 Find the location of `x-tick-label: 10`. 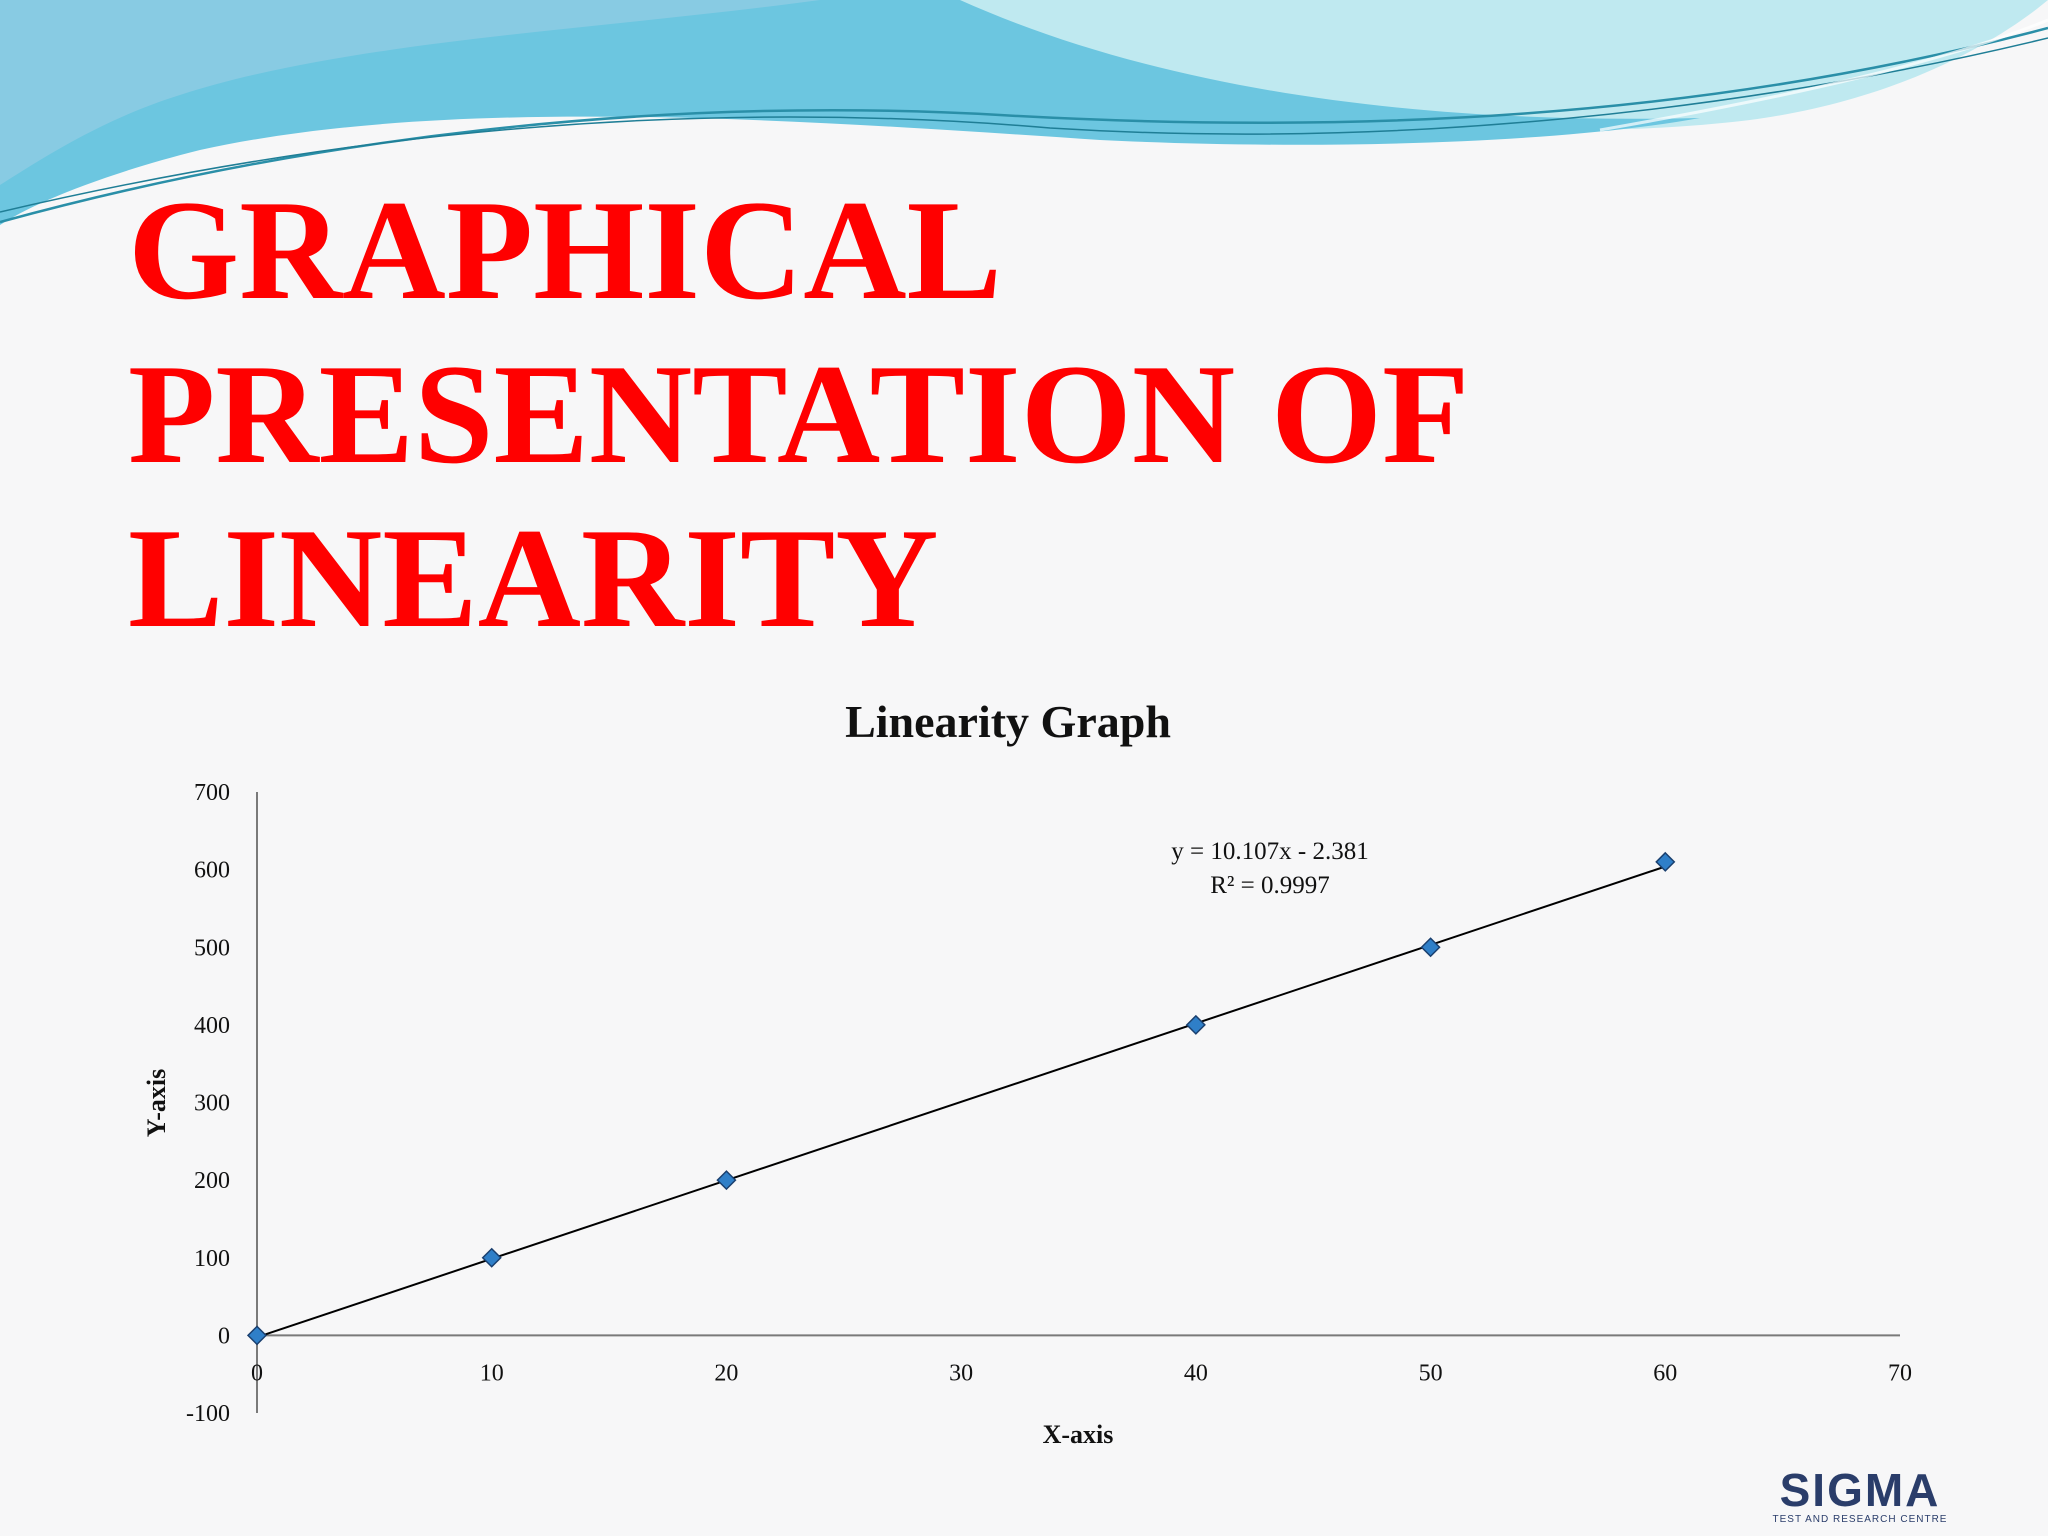

x-tick-label: 10 is located at coordinates (492, 1373).